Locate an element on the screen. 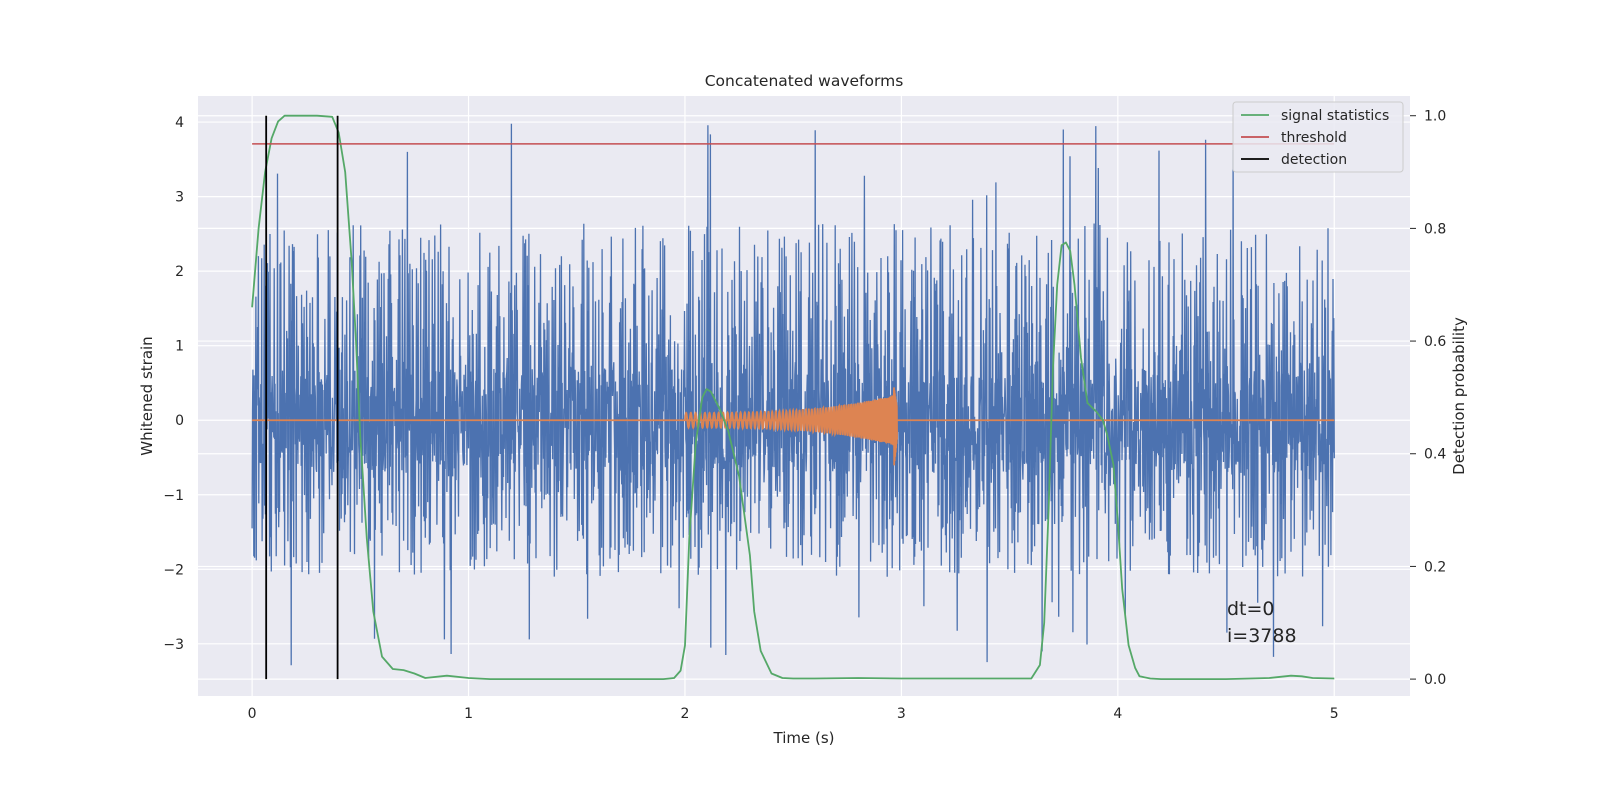  y-tick-label: 0 is located at coordinates (179, 421).